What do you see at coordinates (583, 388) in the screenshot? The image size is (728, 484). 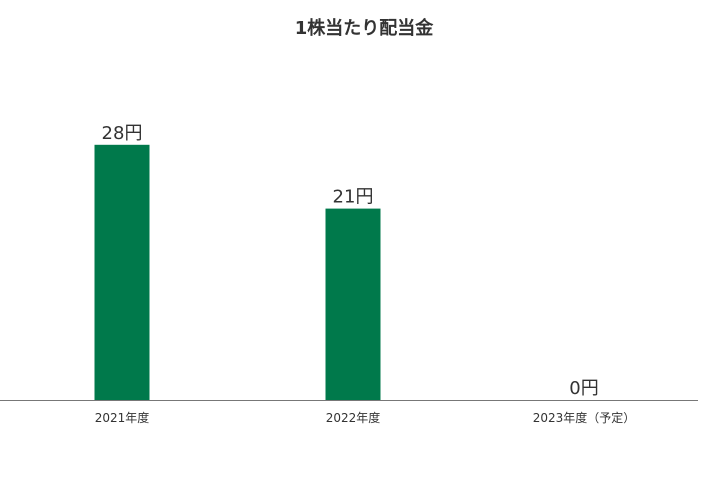 I see `data-label: 0円` at bounding box center [583, 388].